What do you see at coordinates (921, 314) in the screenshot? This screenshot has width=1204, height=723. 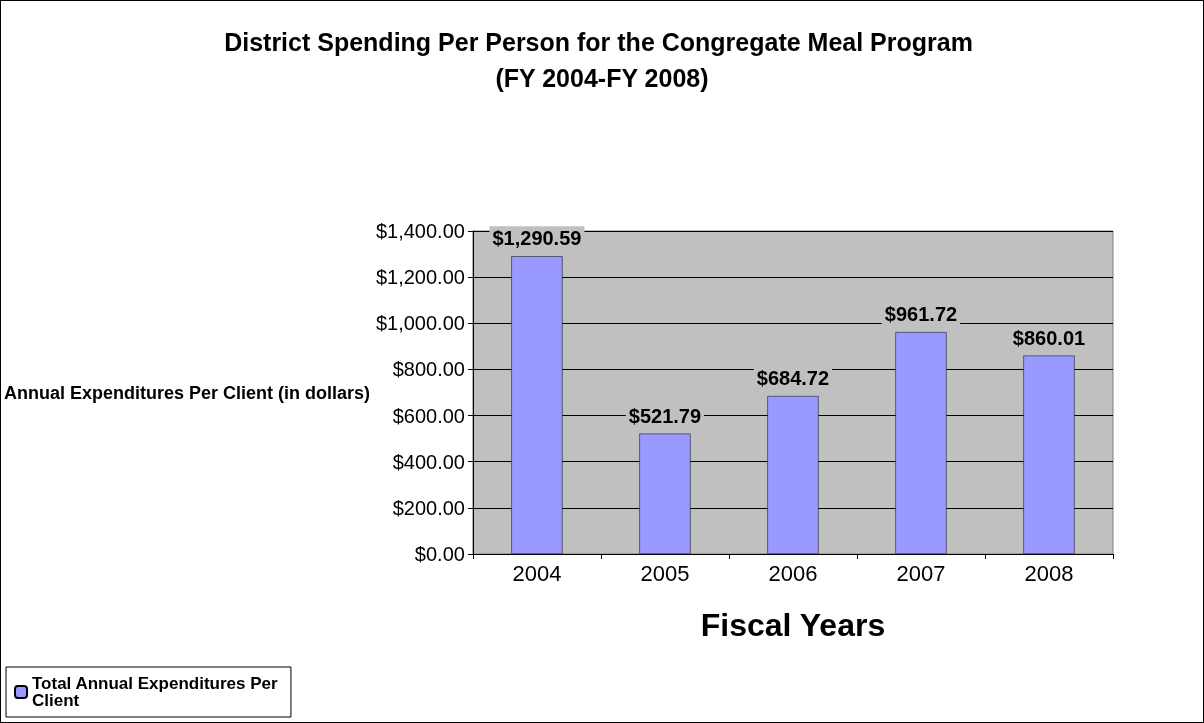 I see `data-label: $961.72` at bounding box center [921, 314].